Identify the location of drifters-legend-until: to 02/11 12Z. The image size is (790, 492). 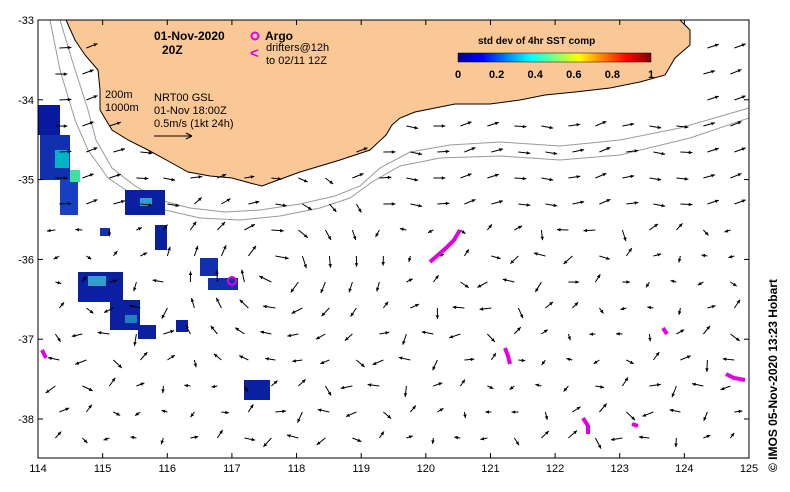
(296, 61).